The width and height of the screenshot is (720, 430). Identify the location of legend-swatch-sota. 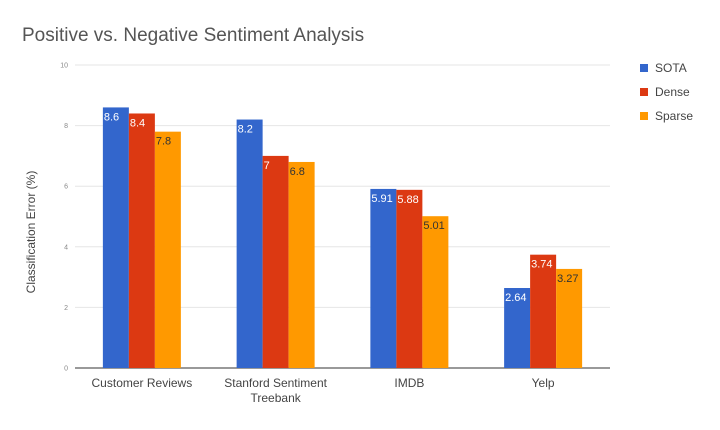
(644, 68).